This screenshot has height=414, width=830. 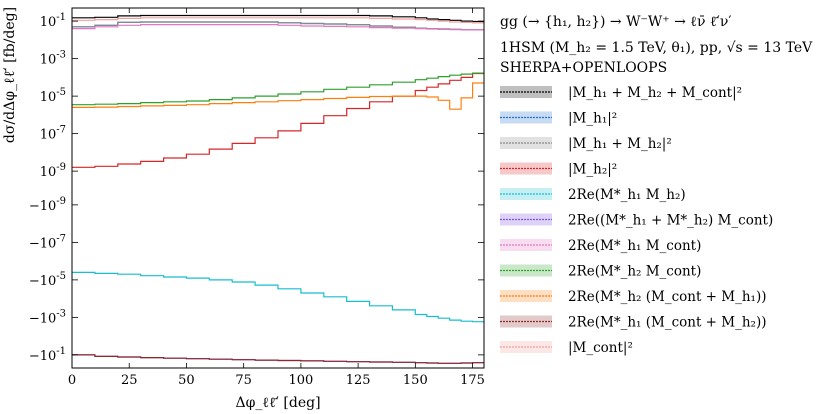 What do you see at coordinates (583, 68) in the screenshot?
I see `title-line-3: SHERPA+OPENLOOPS` at bounding box center [583, 68].